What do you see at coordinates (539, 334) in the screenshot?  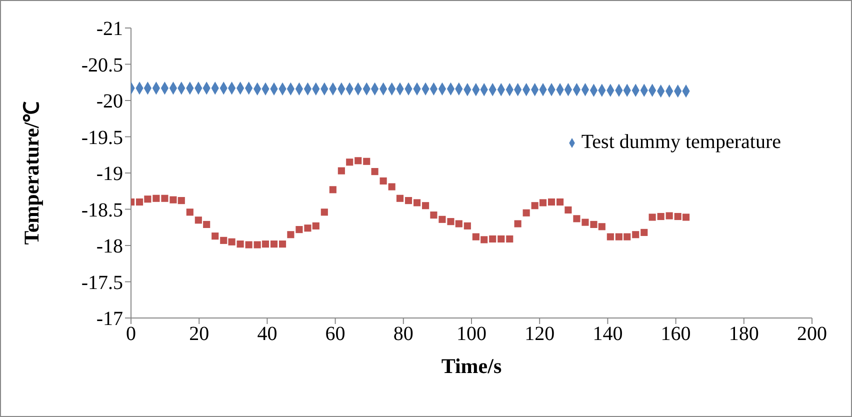 I see `x-tick-label: 120` at bounding box center [539, 334].